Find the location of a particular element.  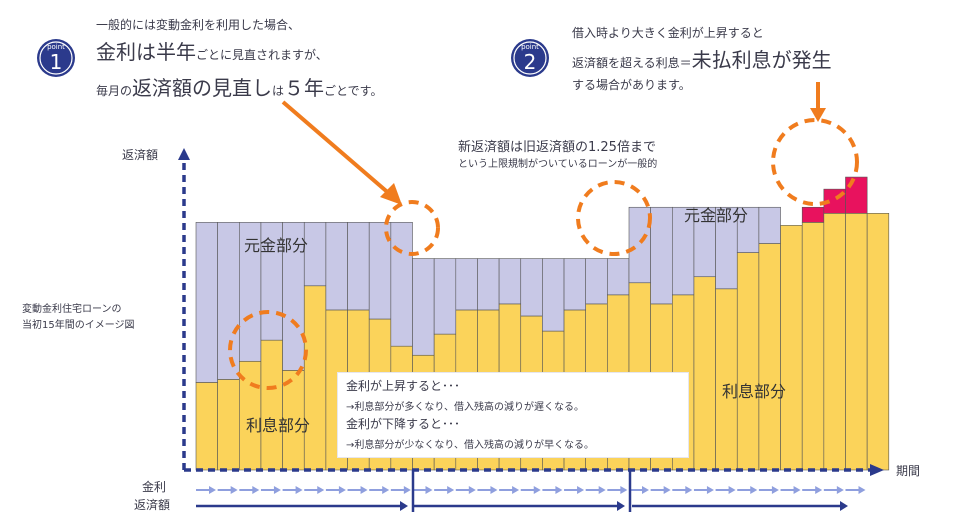

point1-badge: point 1 is located at coordinates (56, 58).